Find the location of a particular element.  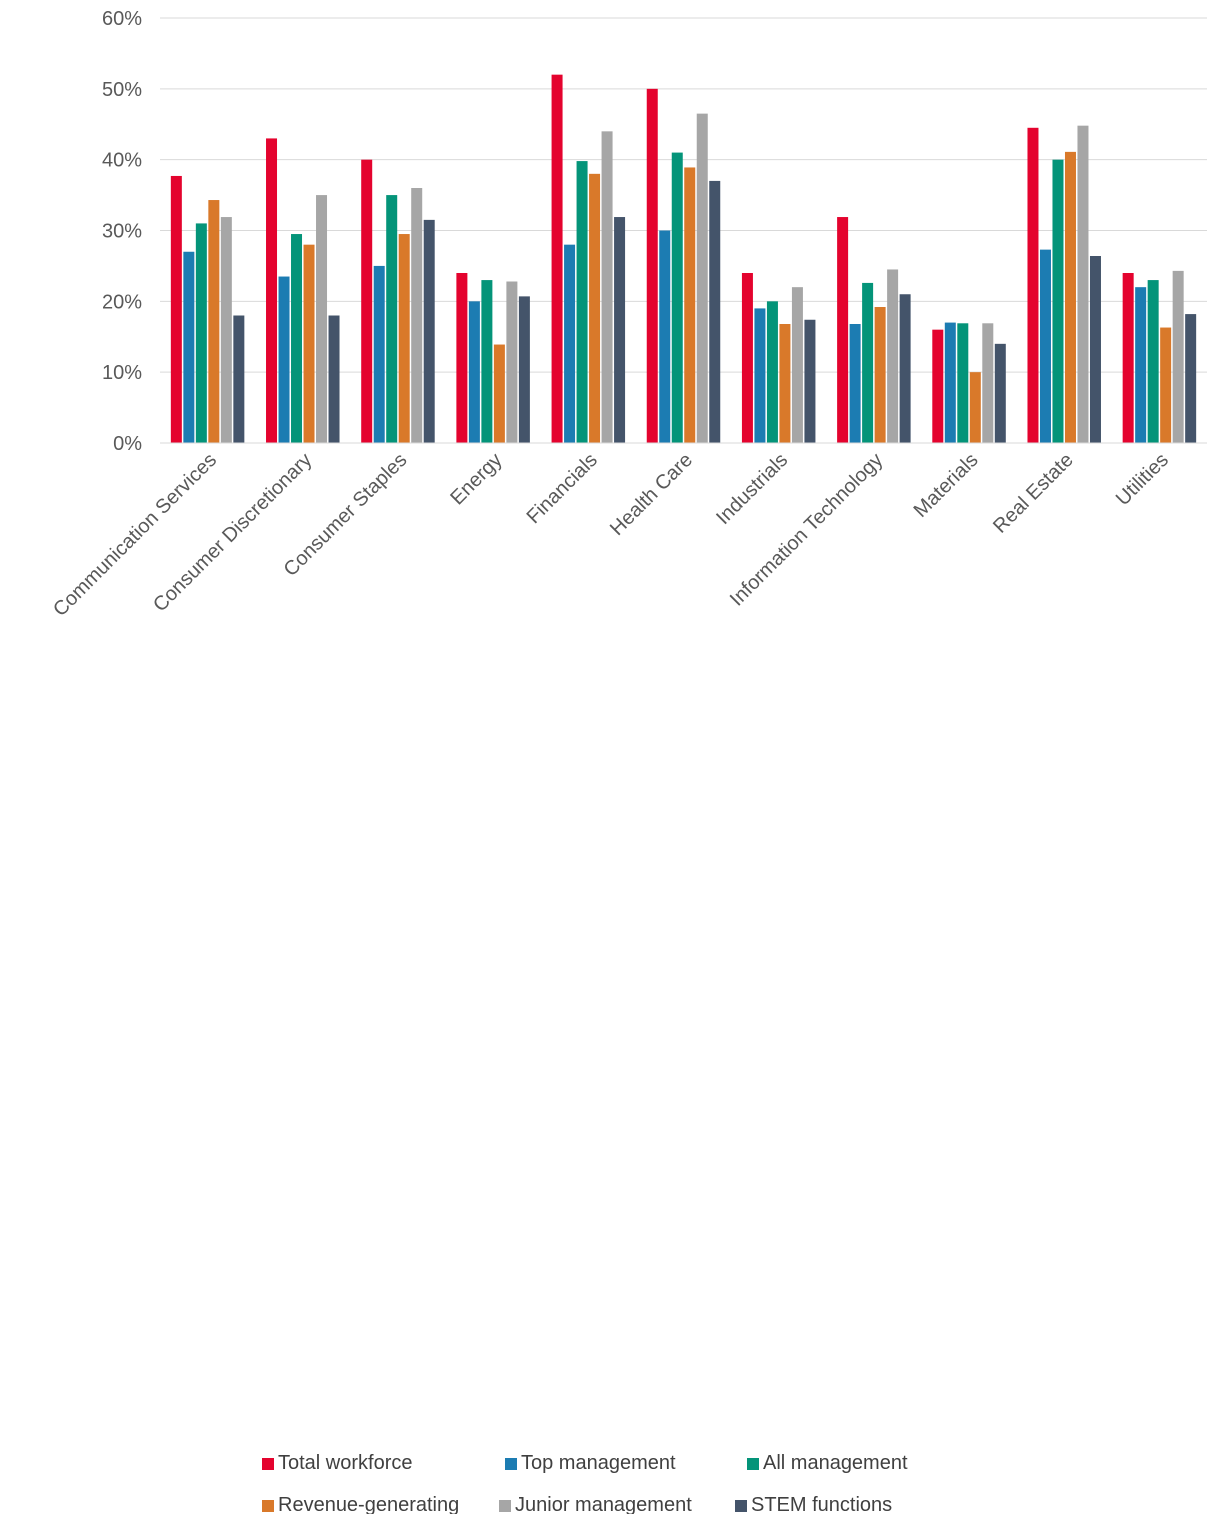

y-tick-label: 20% is located at coordinates (122, 302).